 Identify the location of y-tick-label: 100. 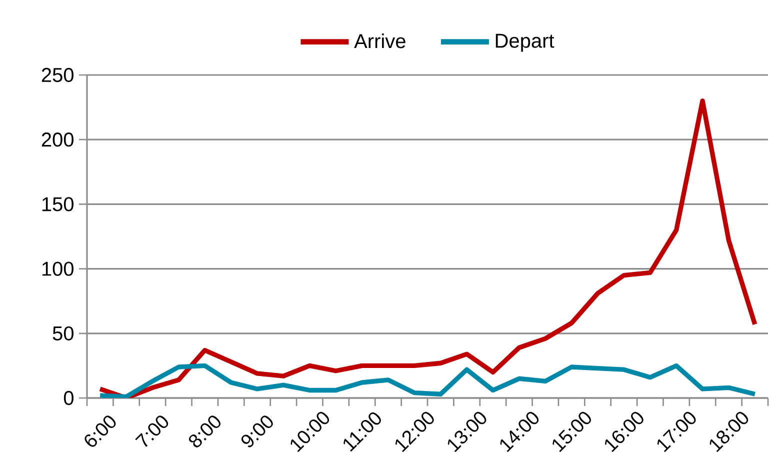
(58, 269).